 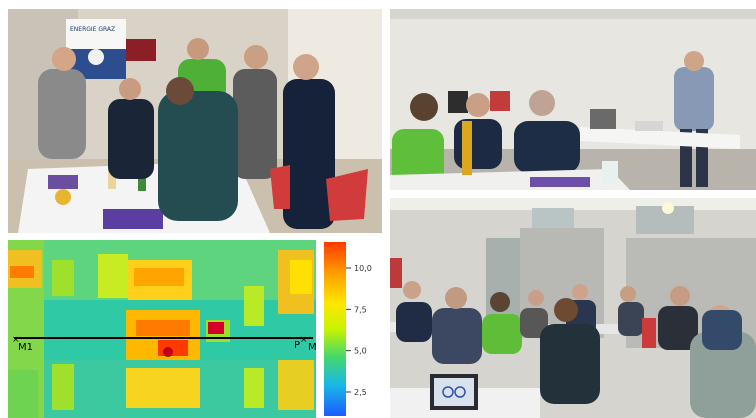 What do you see at coordinates (360, 351) in the screenshot?
I see `scale-tick-label: 5,0` at bounding box center [360, 351].